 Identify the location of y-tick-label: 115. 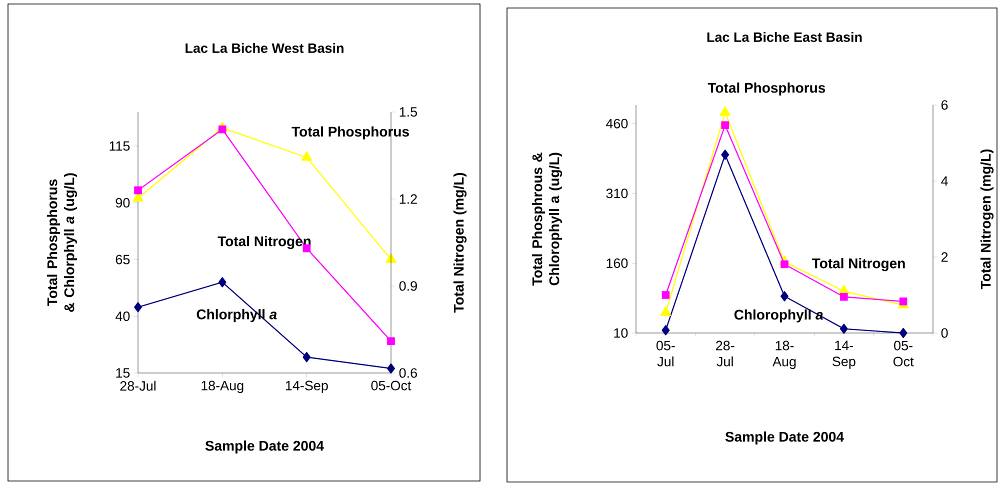
(120, 146).